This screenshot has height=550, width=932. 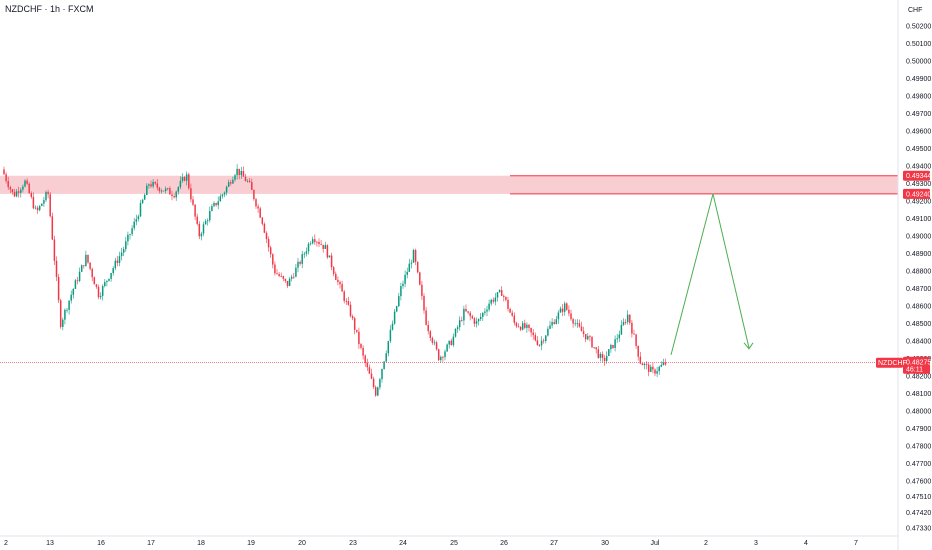 What do you see at coordinates (806, 543) in the screenshot?
I see `time-tick: 4` at bounding box center [806, 543].